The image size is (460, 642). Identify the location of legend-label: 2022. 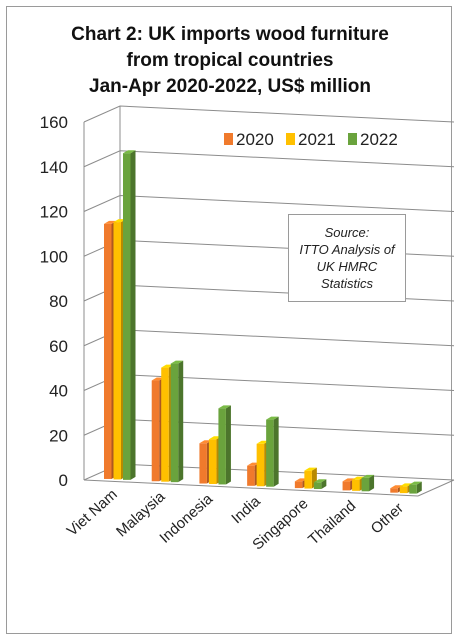
(379, 139).